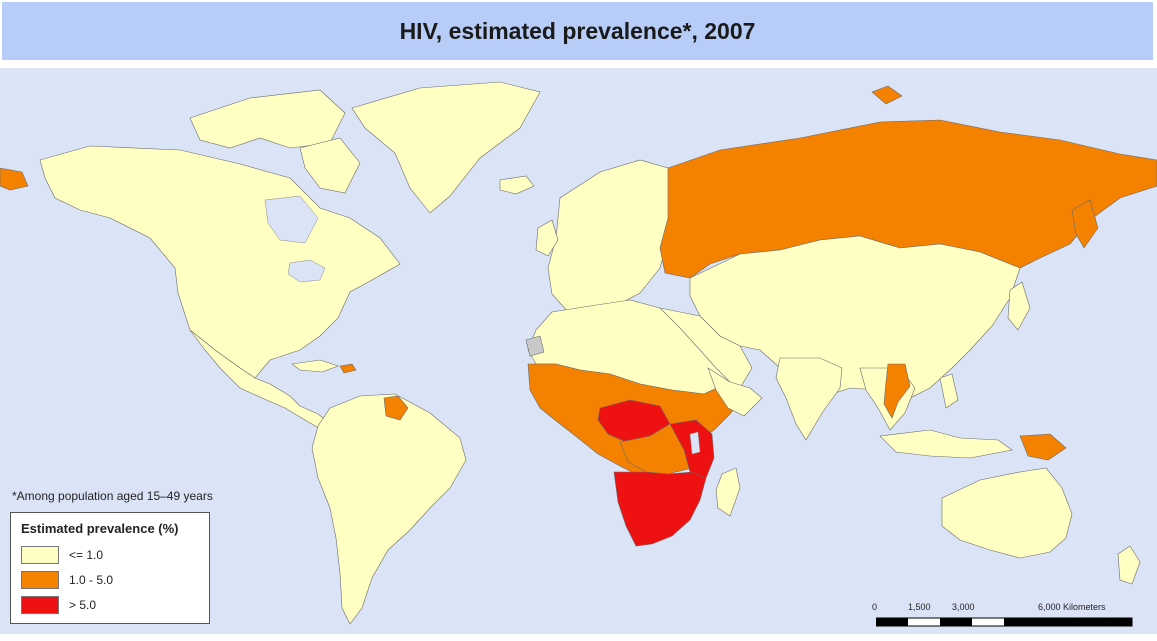  Describe the element at coordinates (14, 179) in the screenshot. I see `region-russia-west-edge` at that location.